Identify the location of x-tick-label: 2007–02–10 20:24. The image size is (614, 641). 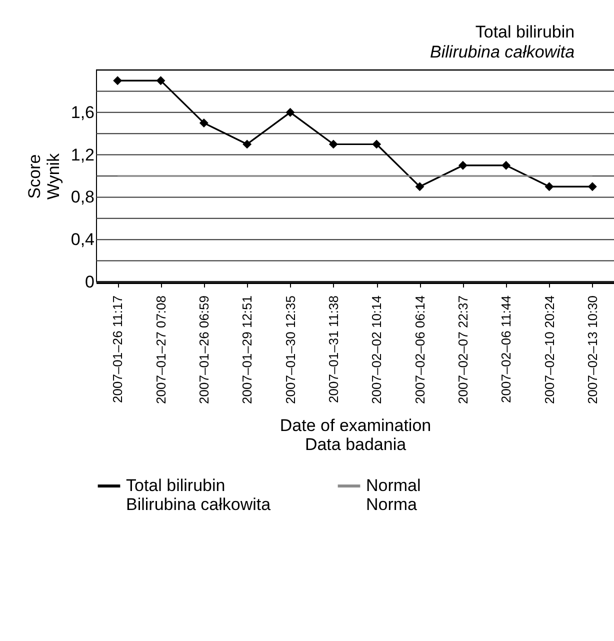
(549, 350).